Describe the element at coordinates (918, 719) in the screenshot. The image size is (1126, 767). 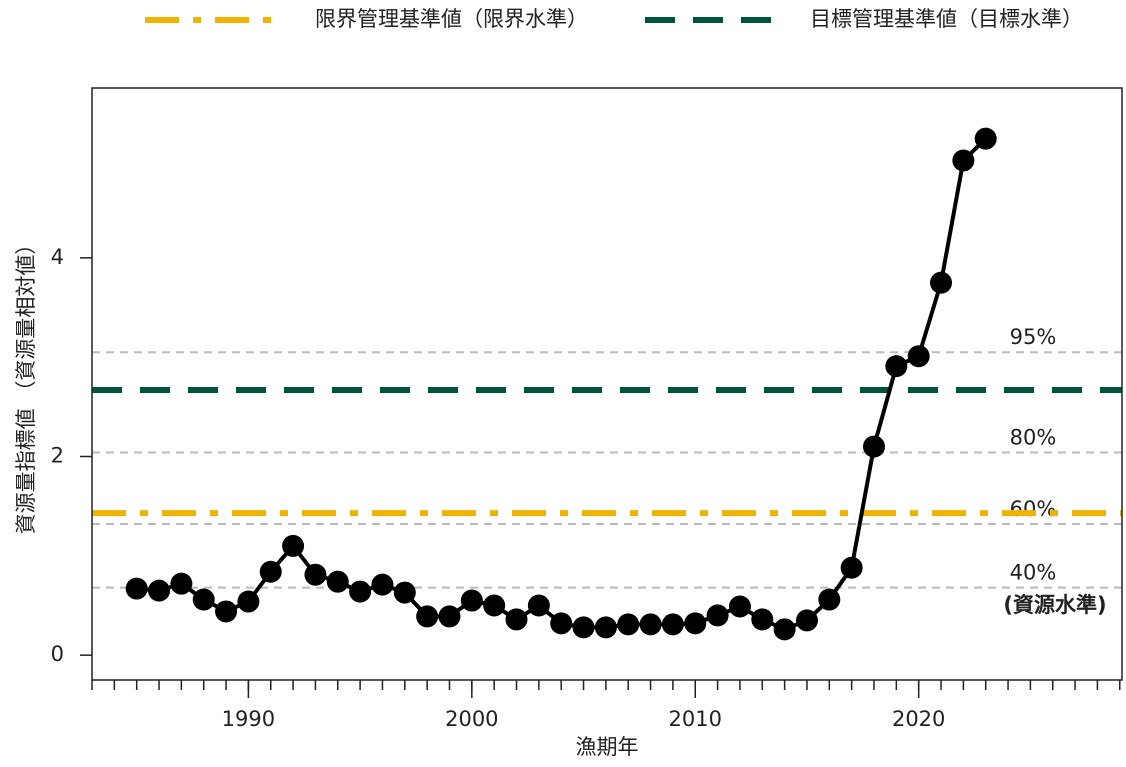
I see `x-tick-label: 2020` at that location.